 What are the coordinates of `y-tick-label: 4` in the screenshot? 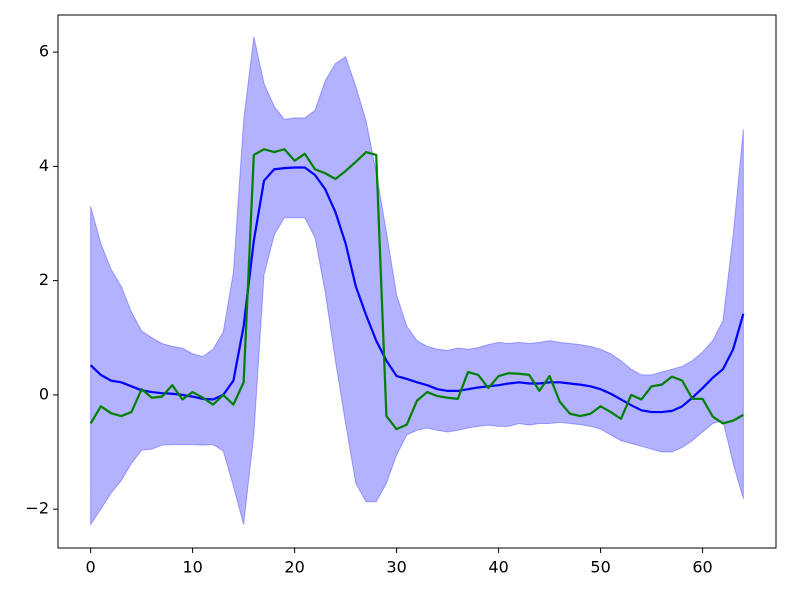 It's located at (44, 165).